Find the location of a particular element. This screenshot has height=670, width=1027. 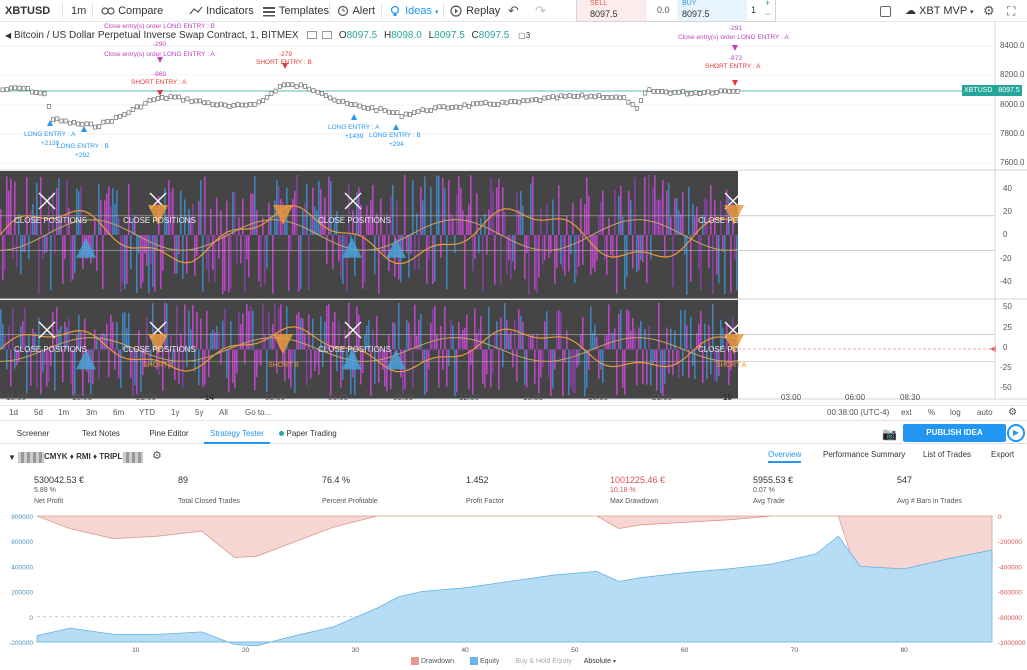

tab-overview: Overview is located at coordinates (785, 456).